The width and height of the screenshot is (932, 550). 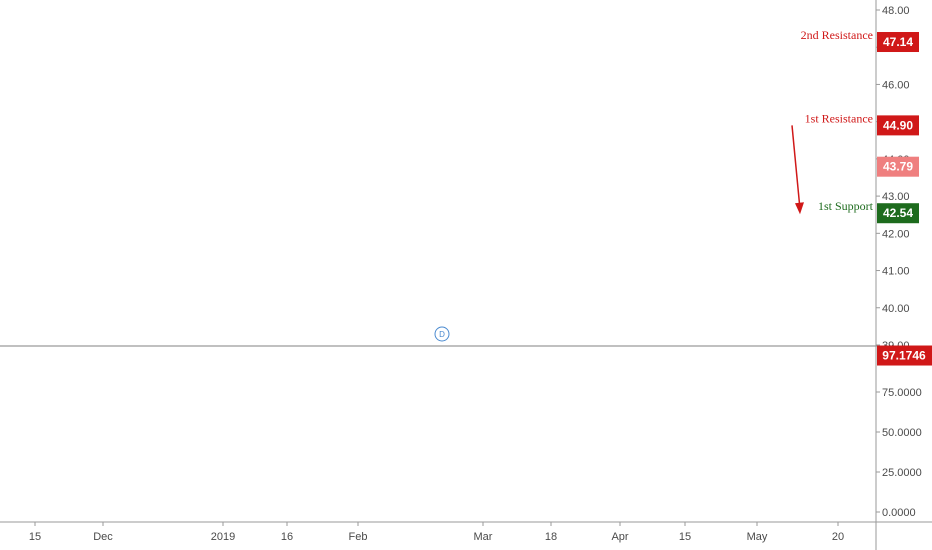 I want to click on last-price-value: 43.79, so click(x=898, y=167).